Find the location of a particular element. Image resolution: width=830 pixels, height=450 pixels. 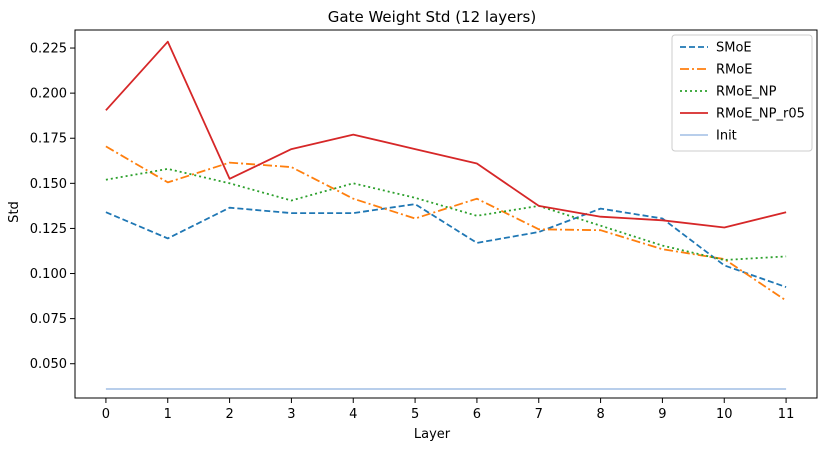

x-tick-label: 10 is located at coordinates (724, 414).